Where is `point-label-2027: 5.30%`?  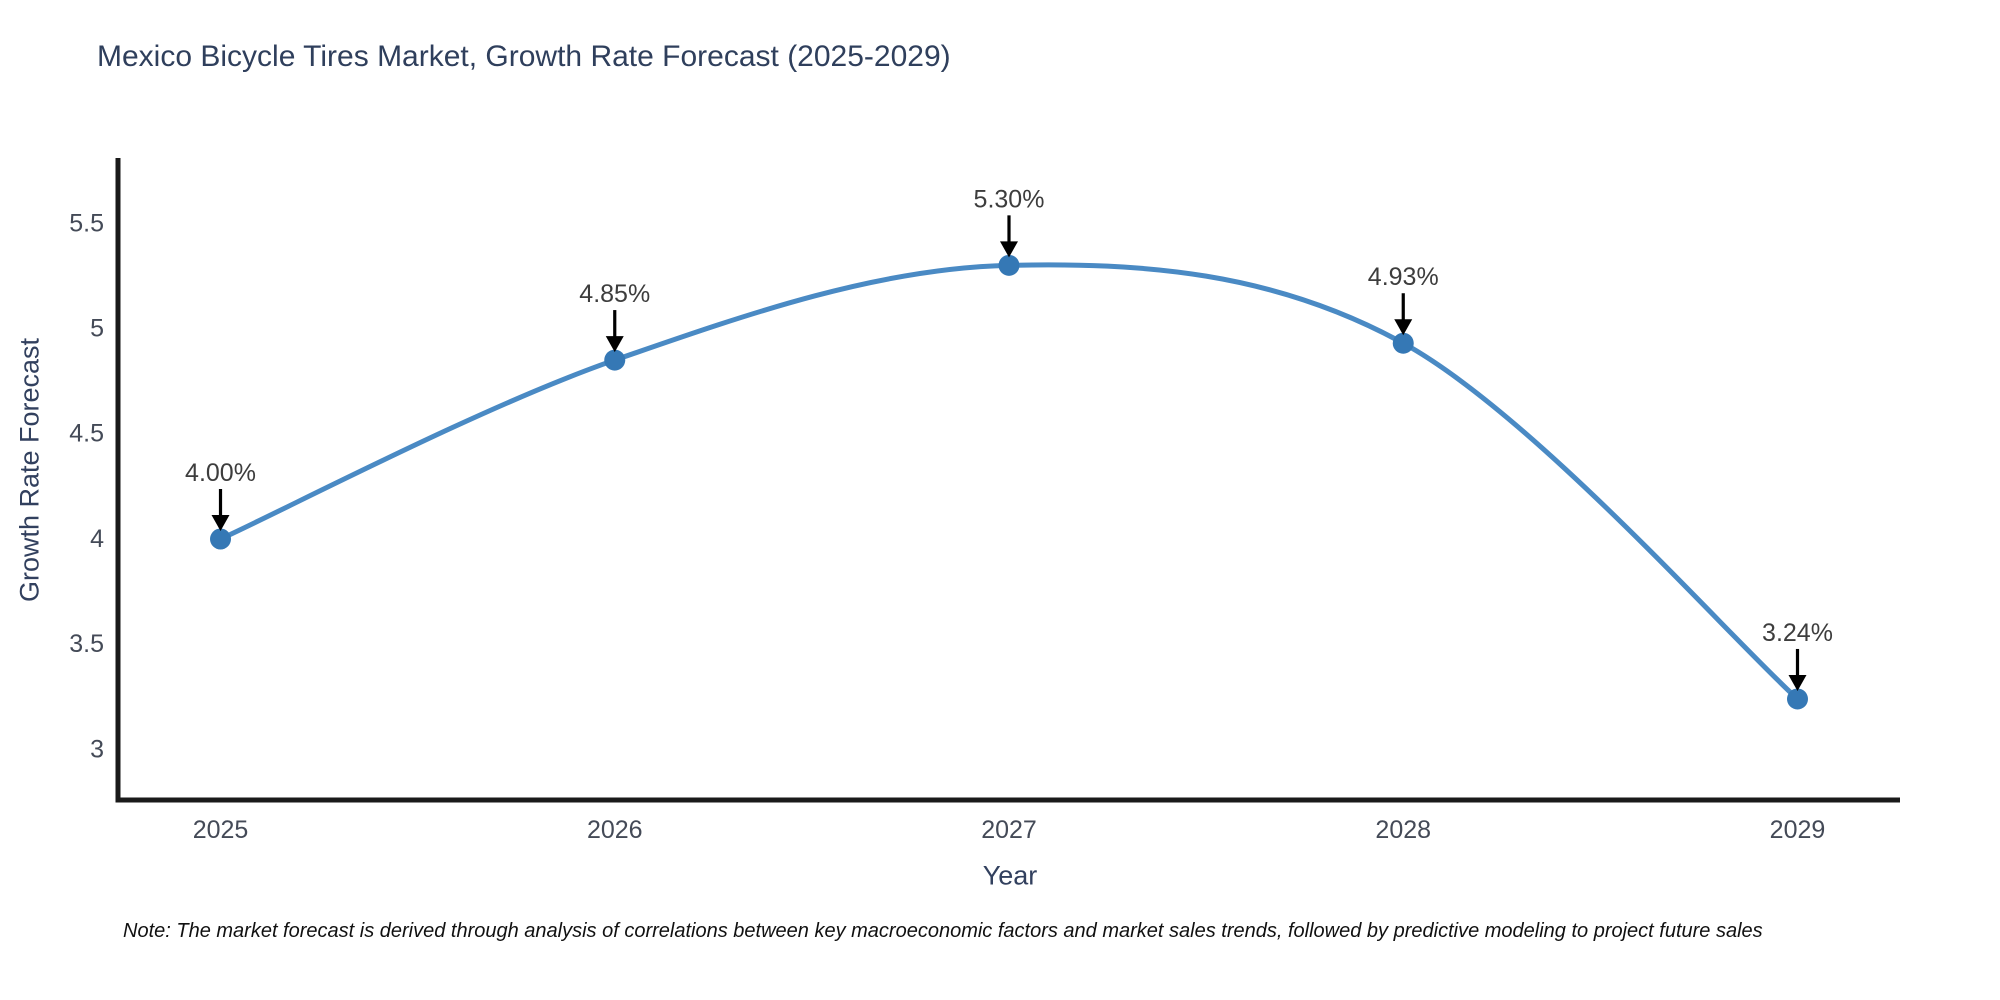
point-label-2027: 5.30% is located at coordinates (1009, 199).